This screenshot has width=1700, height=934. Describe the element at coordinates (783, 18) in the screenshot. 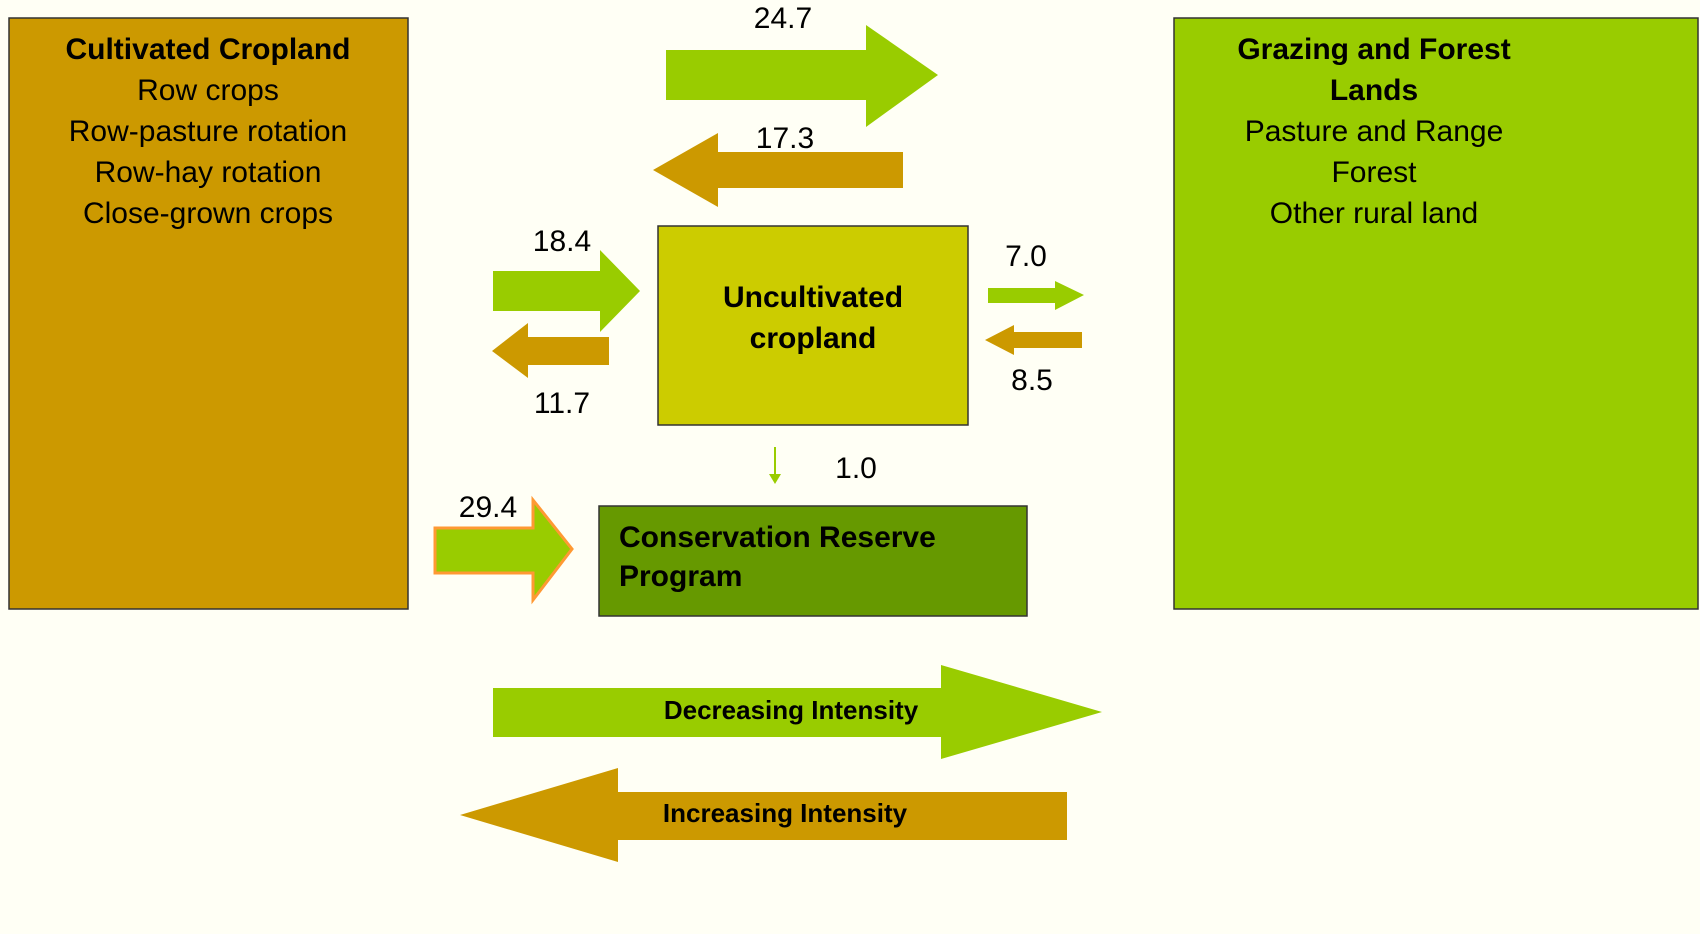

I see `flow-label: 24.7` at that location.